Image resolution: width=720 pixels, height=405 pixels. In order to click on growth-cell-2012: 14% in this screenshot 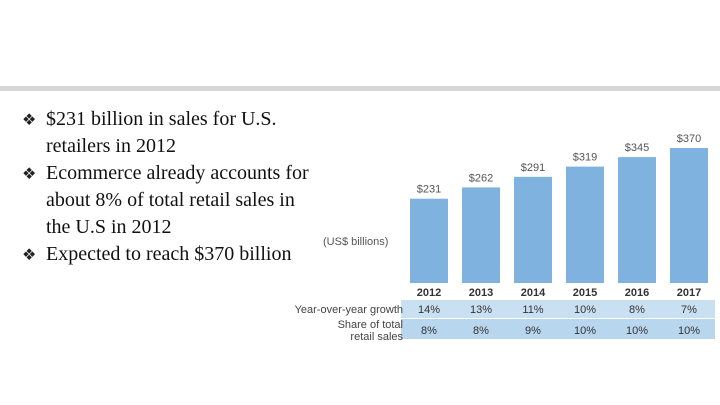, I will do `click(429, 310)`.